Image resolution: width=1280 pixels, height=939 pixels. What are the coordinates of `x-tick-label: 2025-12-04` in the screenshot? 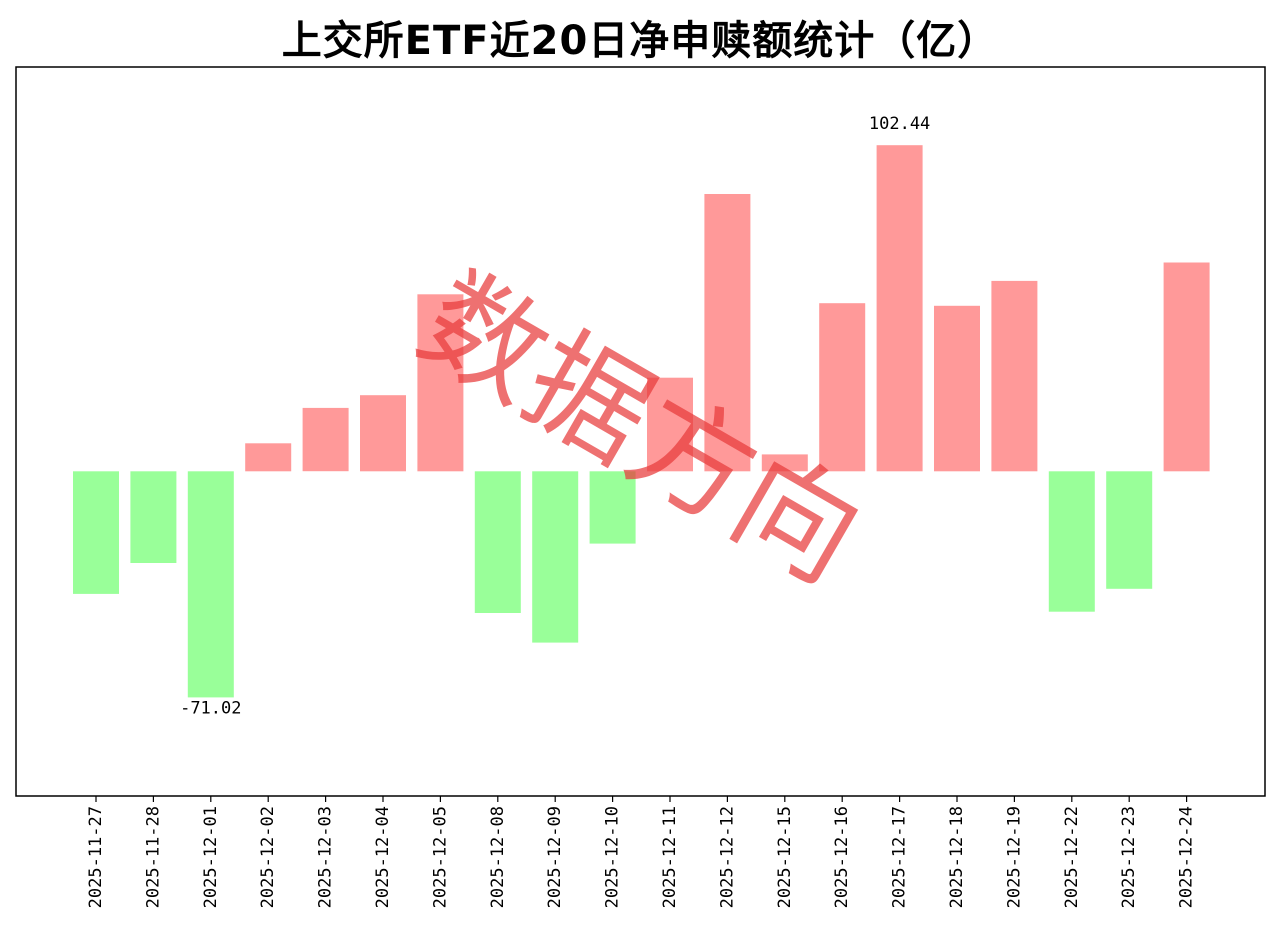 It's located at (383, 857).